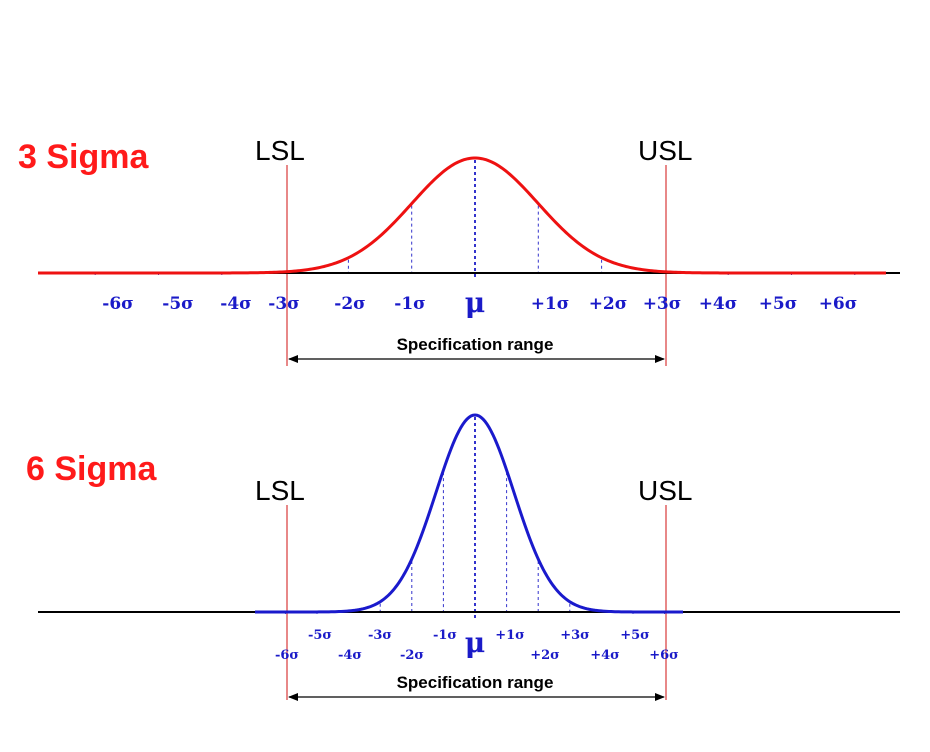 The image size is (930, 752). I want to click on normal-curve-6-sigma, so click(469, 513).